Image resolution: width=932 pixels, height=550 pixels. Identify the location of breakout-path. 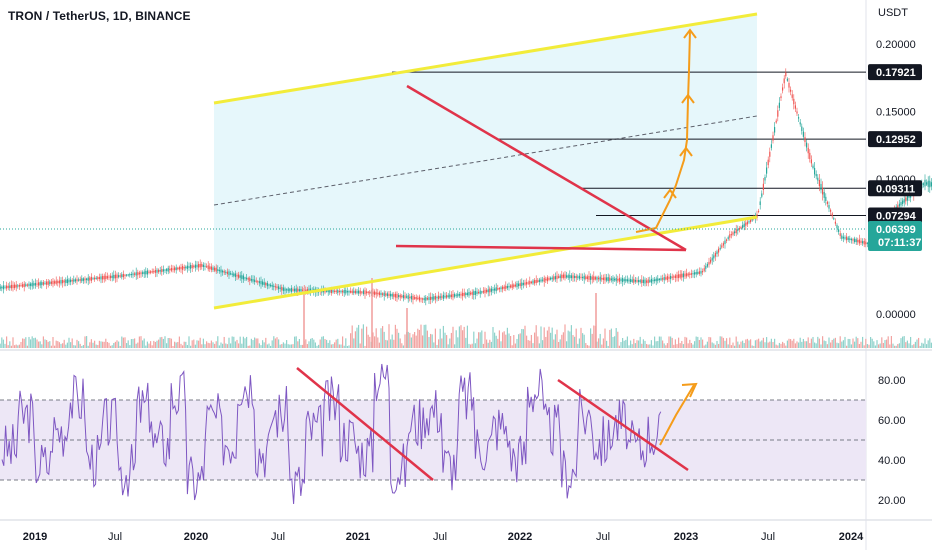
(663, 131).